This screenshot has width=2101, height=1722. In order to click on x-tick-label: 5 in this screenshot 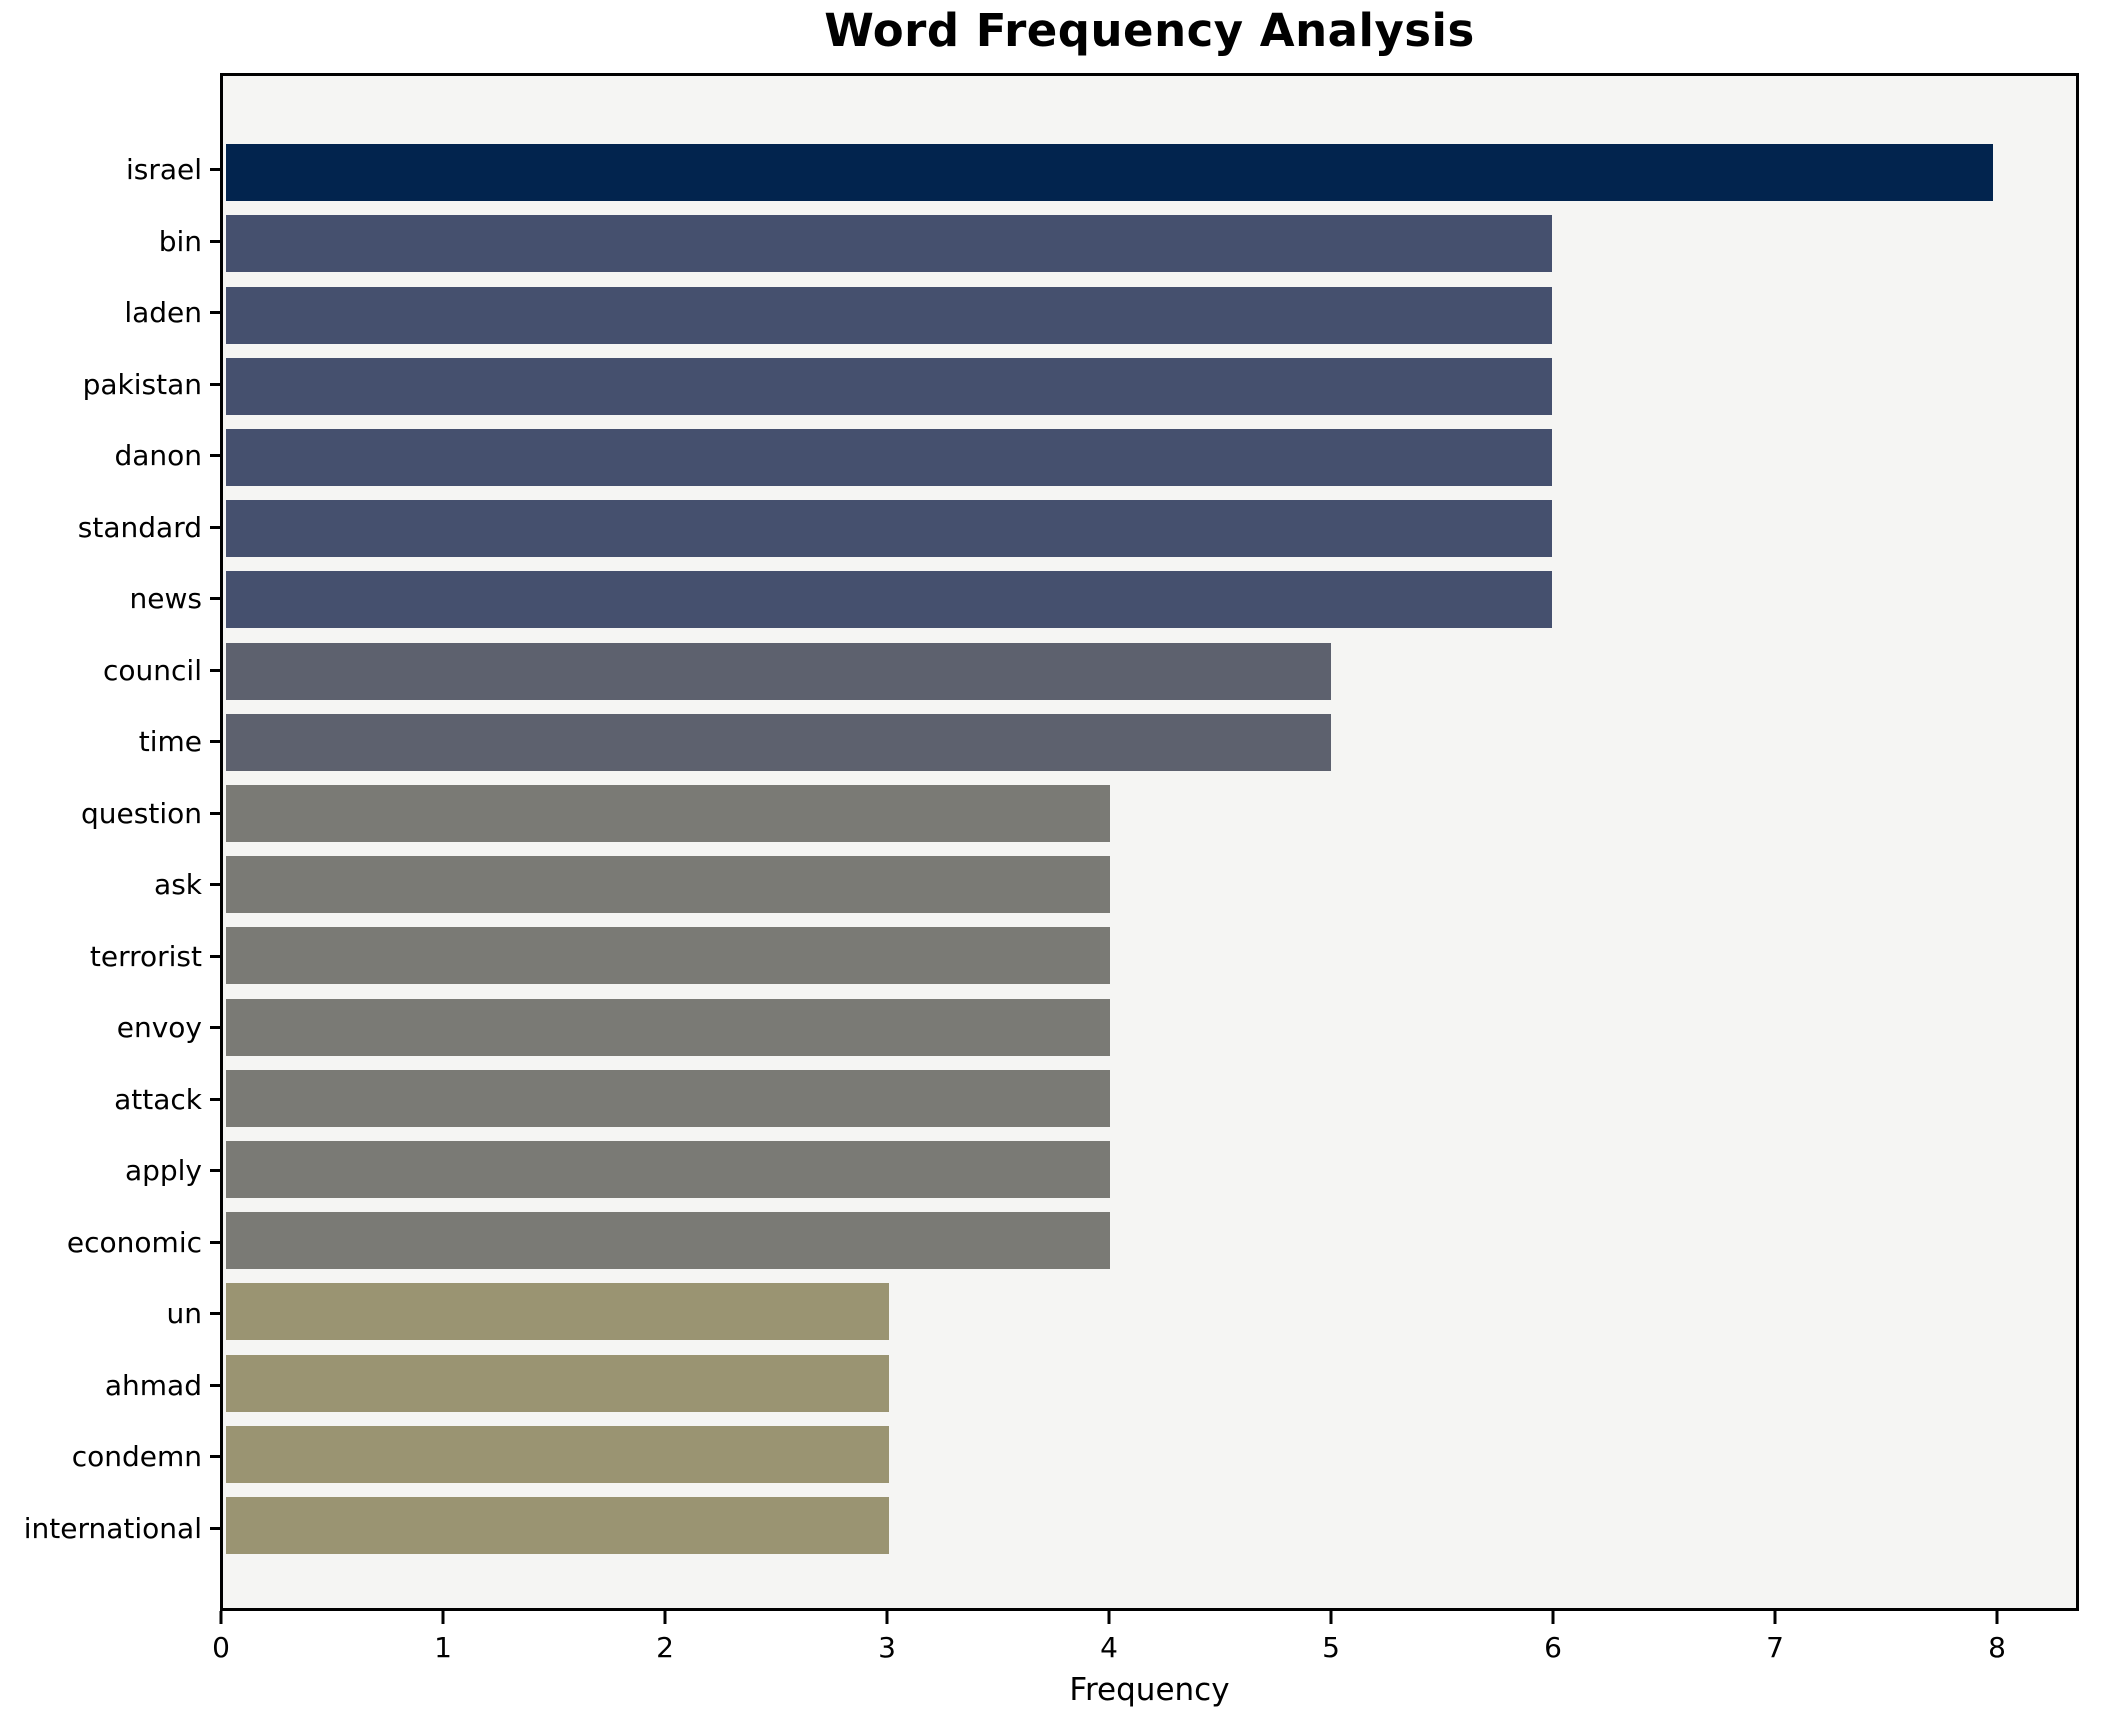, I will do `click(1331, 1647)`.